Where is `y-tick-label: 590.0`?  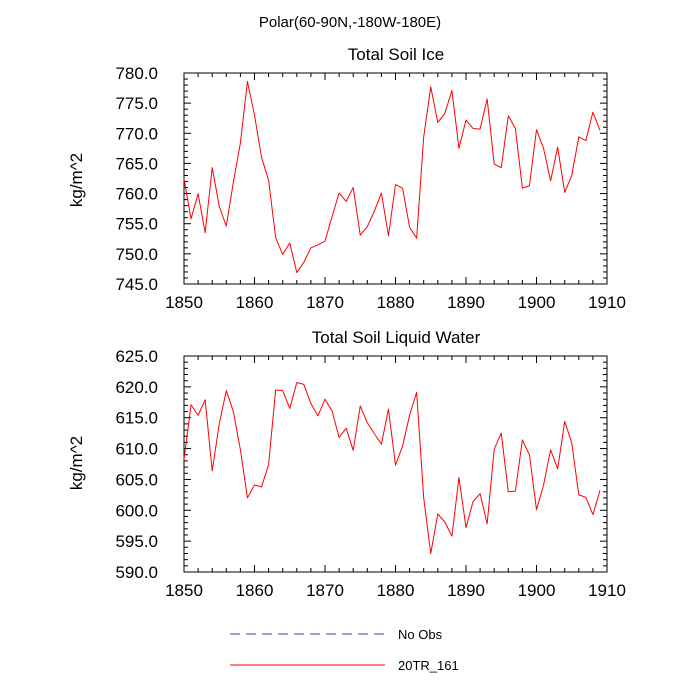 y-tick-label: 590.0 is located at coordinates (136, 572).